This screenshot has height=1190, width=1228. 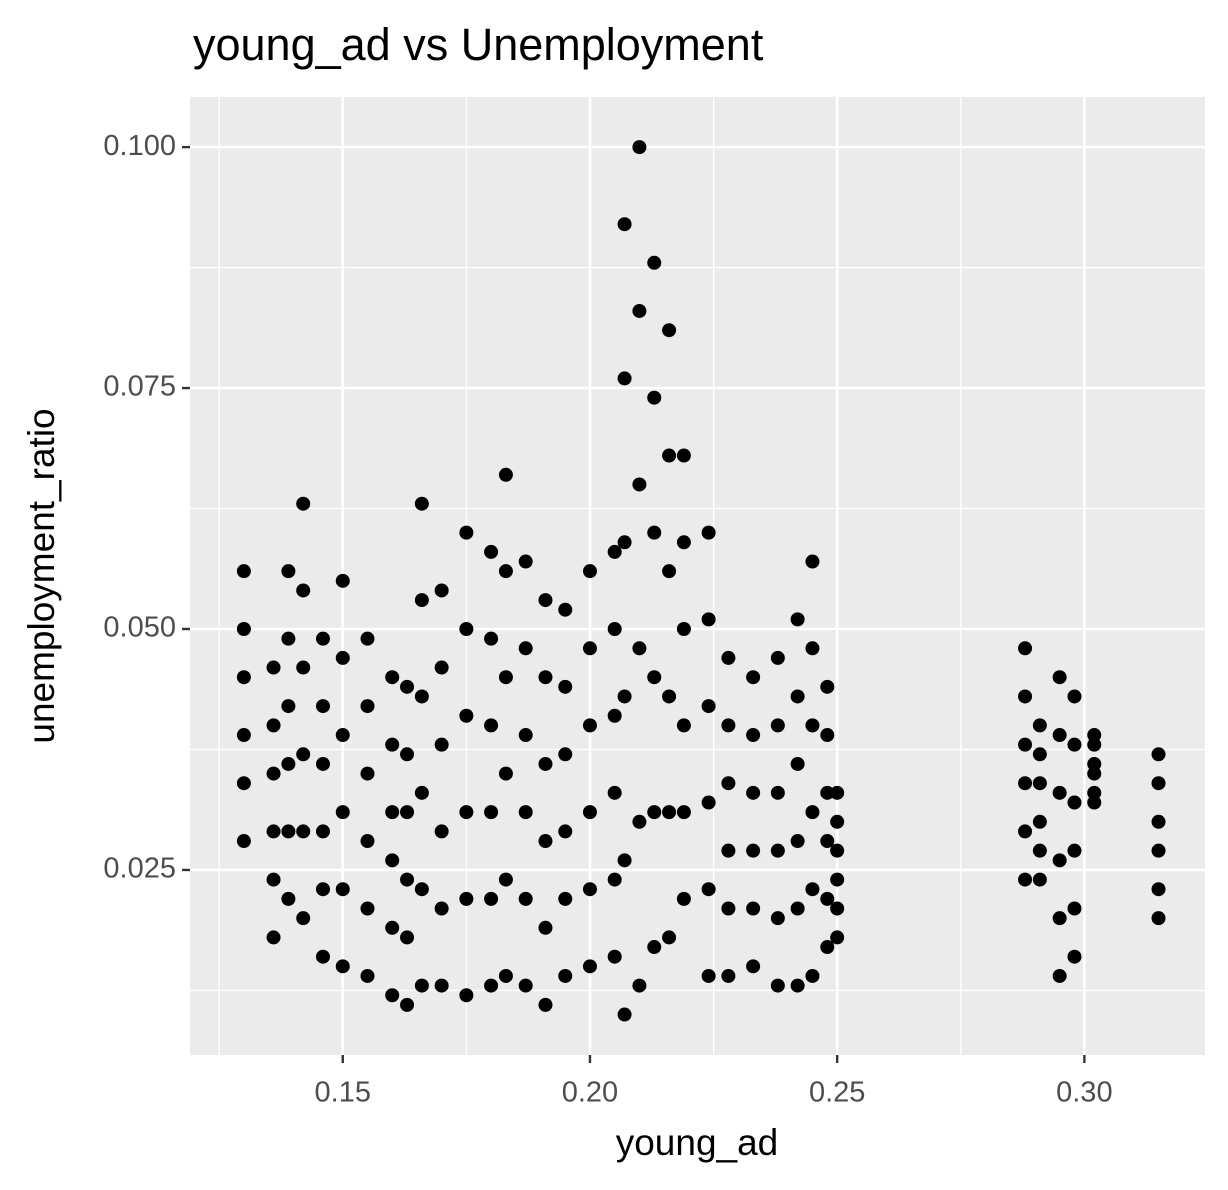 What do you see at coordinates (478, 44) in the screenshot?
I see `chart-title: young_ad vs Unemployment` at bounding box center [478, 44].